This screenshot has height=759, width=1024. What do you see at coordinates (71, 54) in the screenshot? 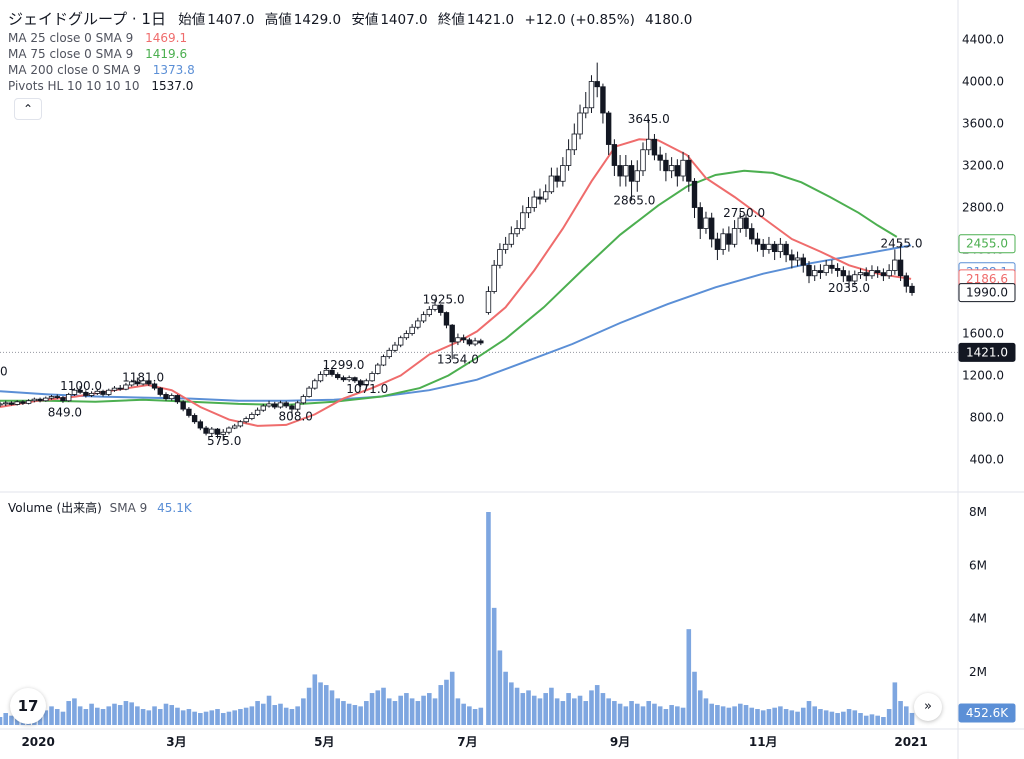
I see `indicator-label: MA 75 close 0 SMA 9` at bounding box center [71, 54].